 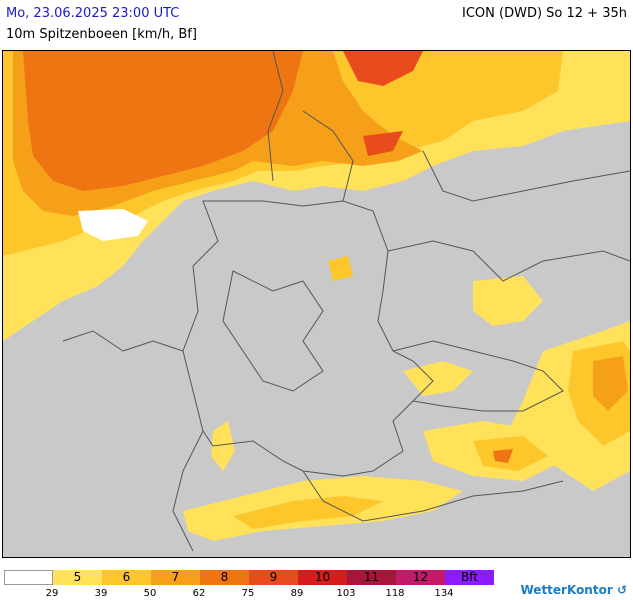 I want to click on legend-tick: 103, so click(x=346, y=593).